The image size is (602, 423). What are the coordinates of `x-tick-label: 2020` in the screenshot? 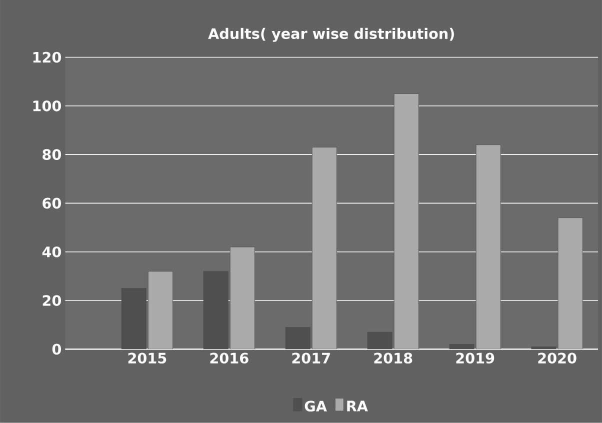 It's located at (557, 358).